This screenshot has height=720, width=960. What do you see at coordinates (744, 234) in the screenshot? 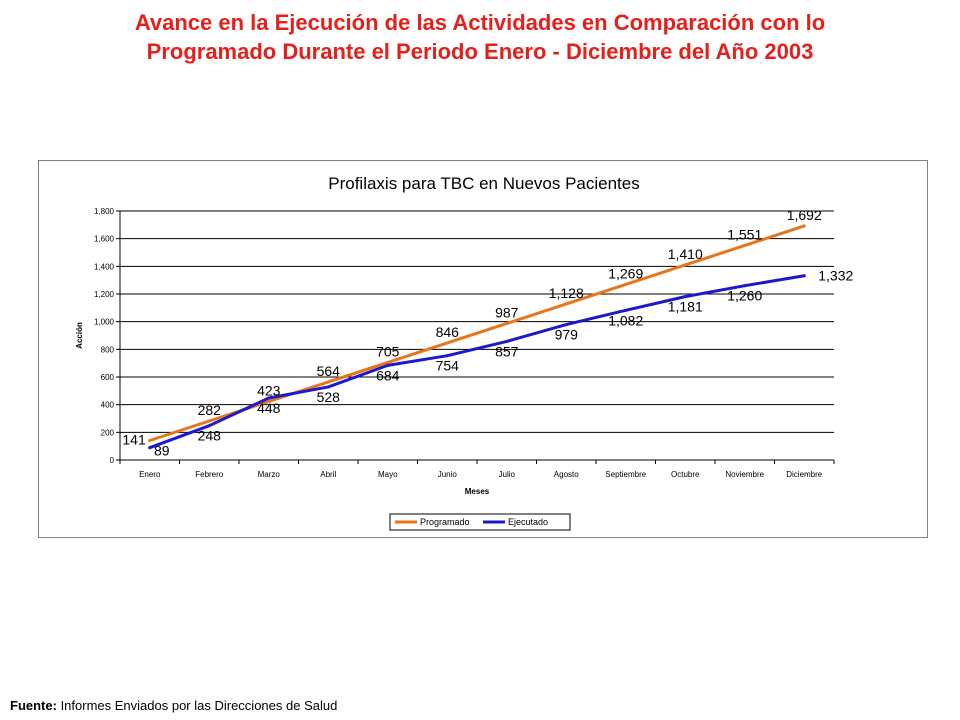
I see `data-label-programado: 1,551` at bounding box center [744, 234].